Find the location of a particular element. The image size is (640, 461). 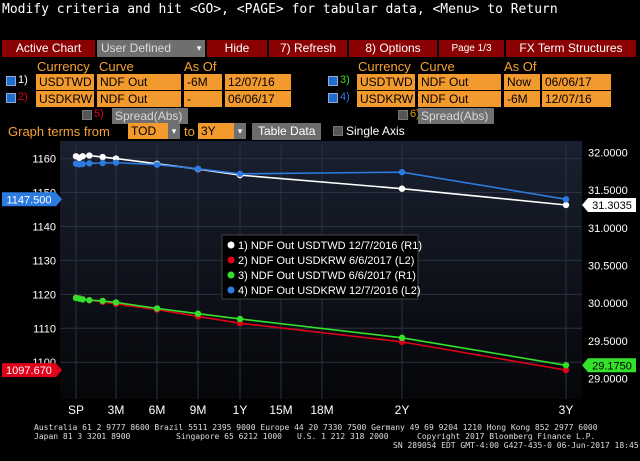

series-2-date: 06/06/17 is located at coordinates (258, 99).